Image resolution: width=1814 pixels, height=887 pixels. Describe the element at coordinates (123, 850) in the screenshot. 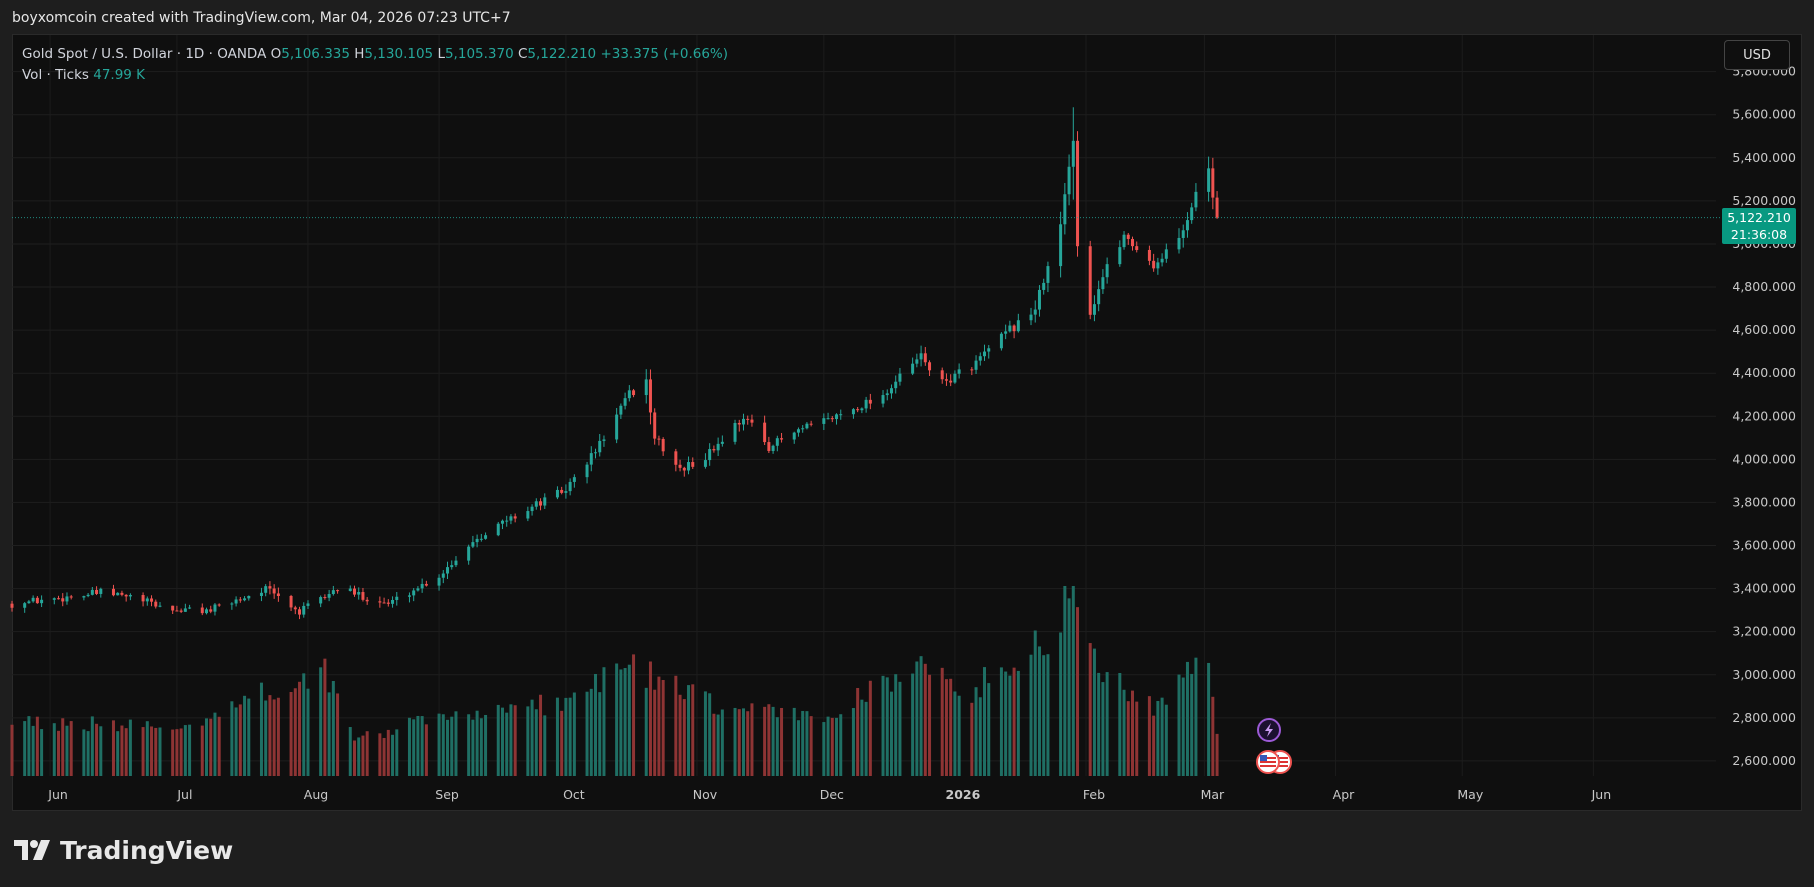

I see `tradingview-brand: TradingView` at that location.